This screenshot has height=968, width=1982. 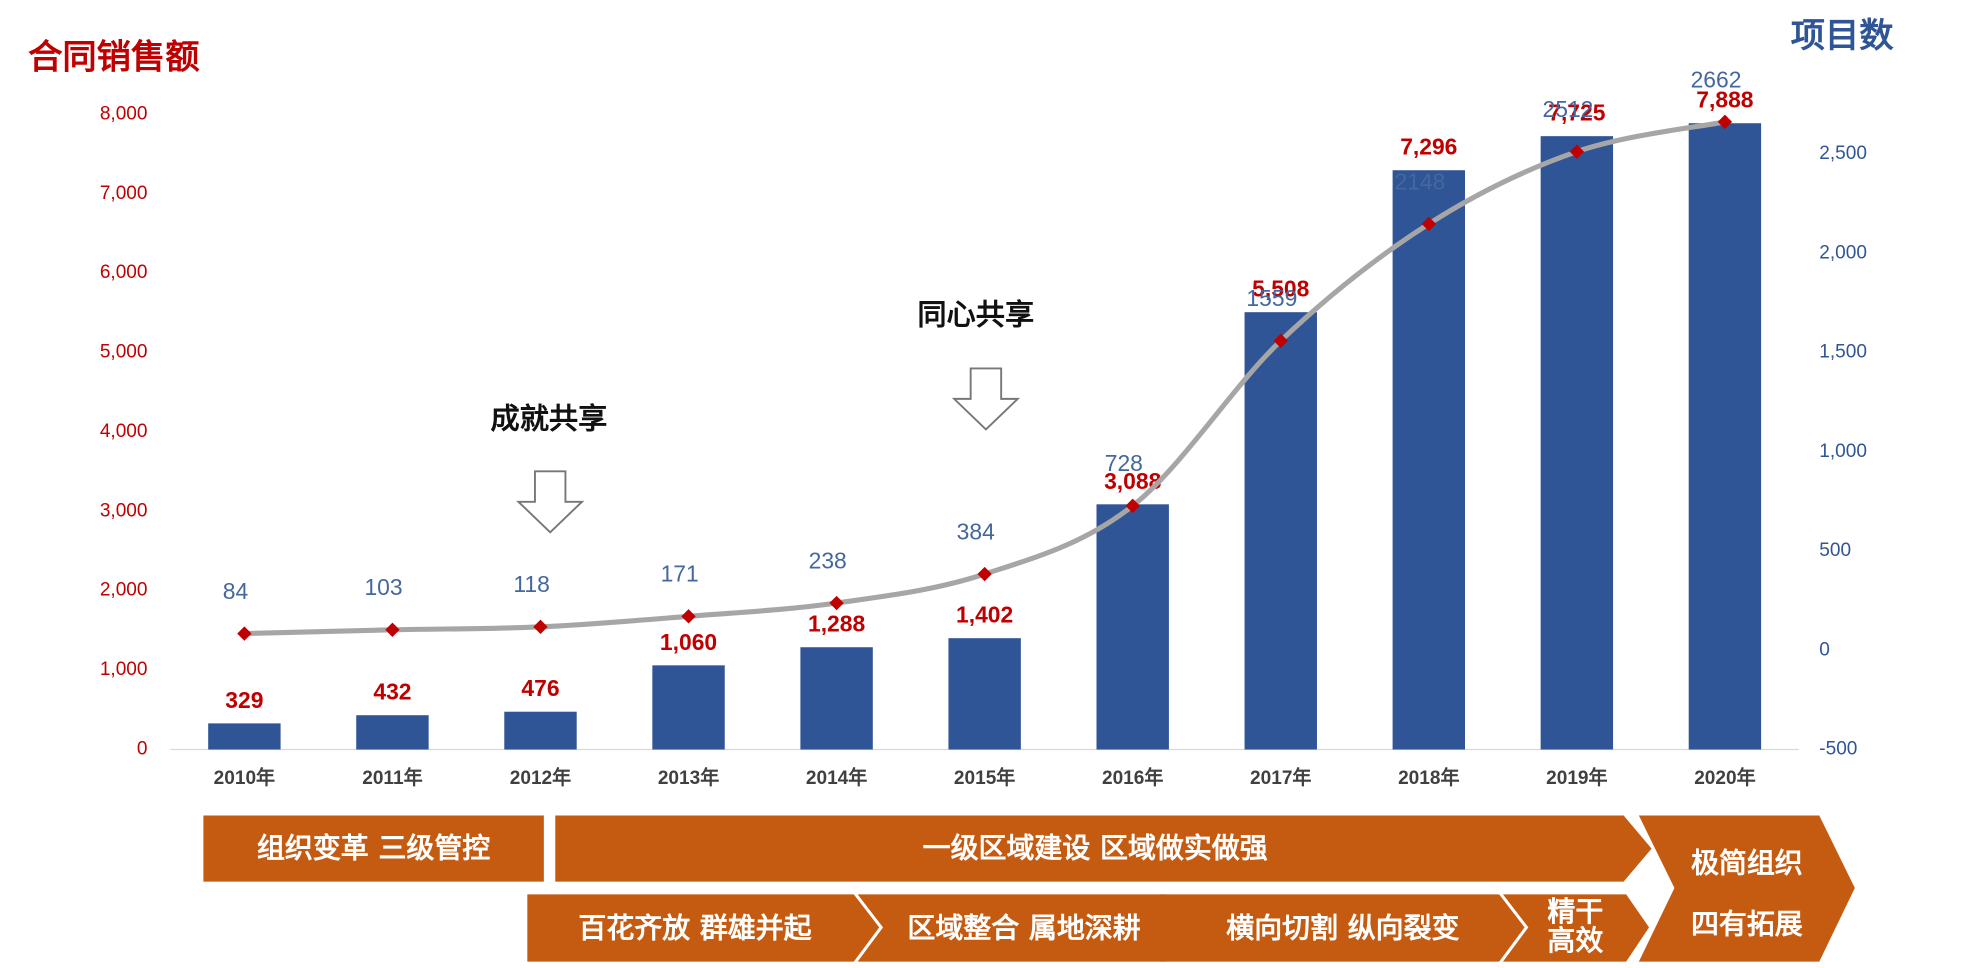 What do you see at coordinates (383, 587) in the screenshot?
I see `line-value-label: 103` at bounding box center [383, 587].